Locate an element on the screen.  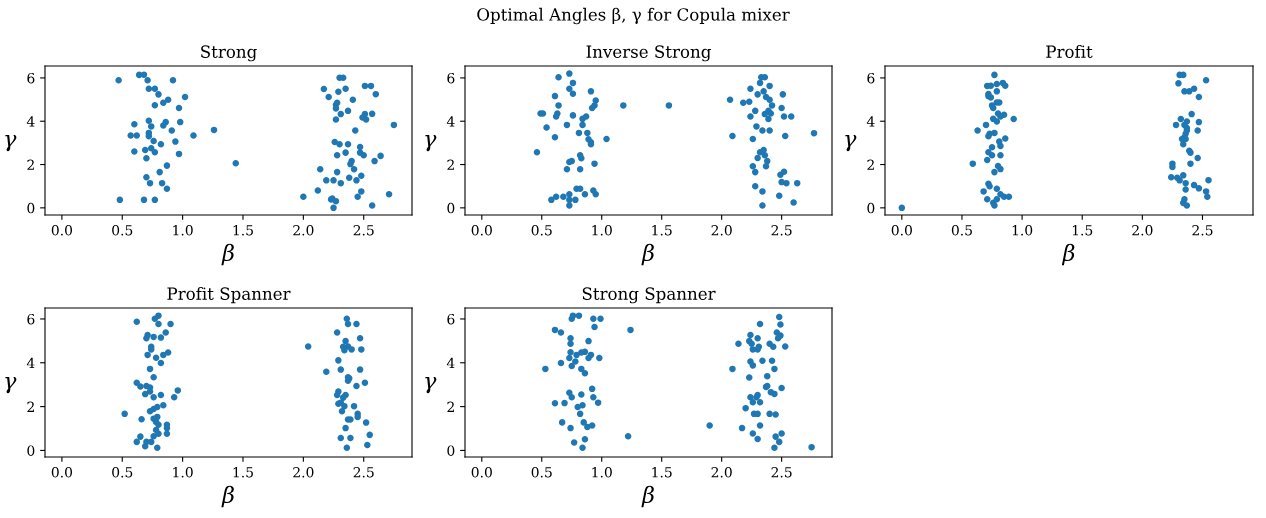
chart-title: Profit is located at coordinates (1069, 51).